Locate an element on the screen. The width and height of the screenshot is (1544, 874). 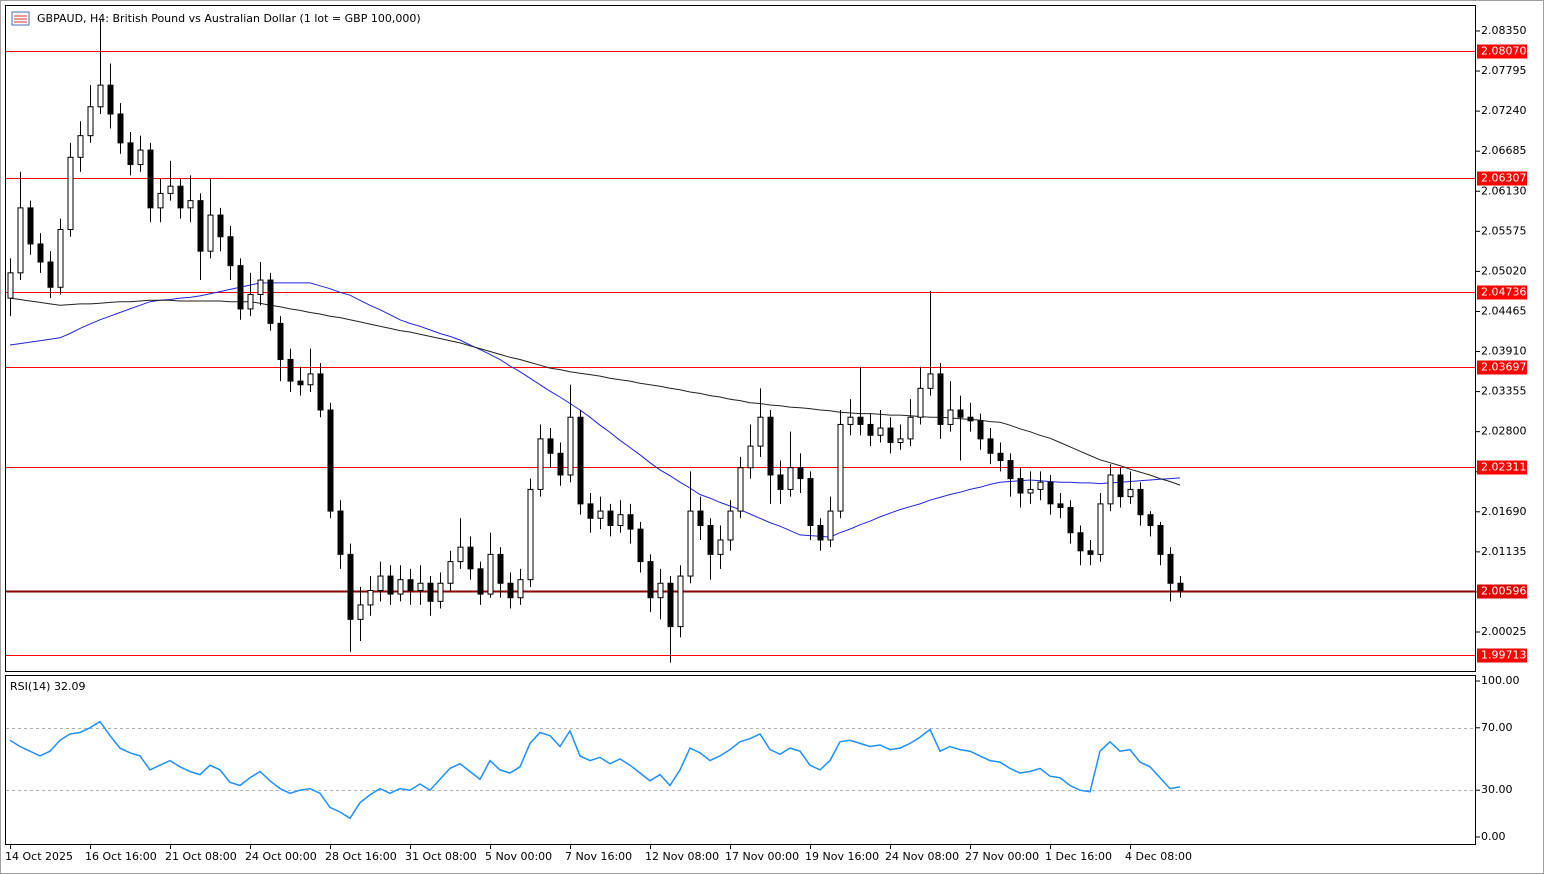
x-tick-label: 5 Nov 00:00 is located at coordinates (518, 856).